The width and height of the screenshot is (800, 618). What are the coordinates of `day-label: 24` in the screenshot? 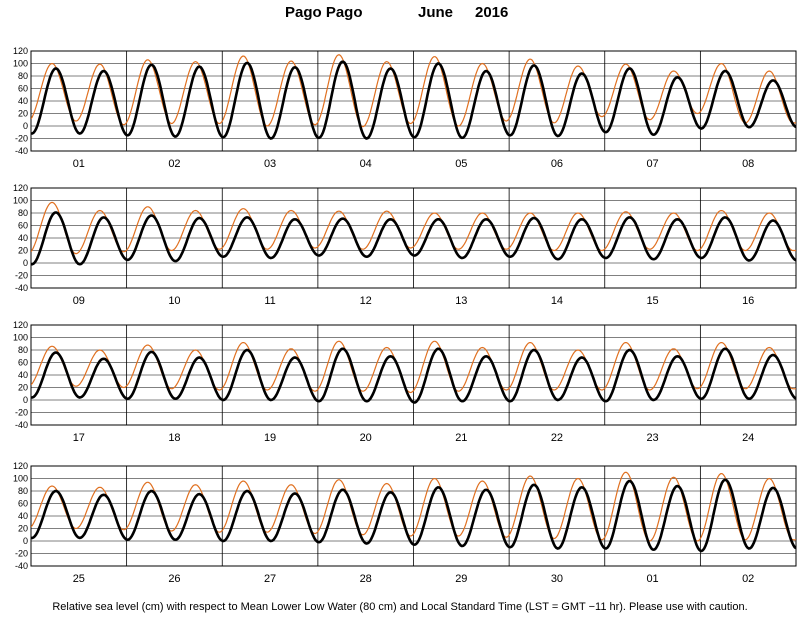 It's located at (748, 438).